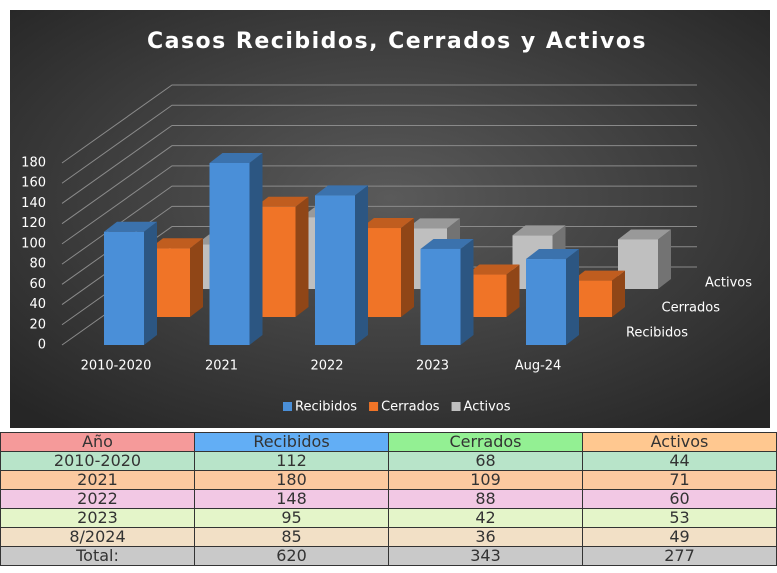 The width and height of the screenshot is (777, 573). I want to click on table-header: Año Recibidos Cerrados Activos, so click(388, 442).